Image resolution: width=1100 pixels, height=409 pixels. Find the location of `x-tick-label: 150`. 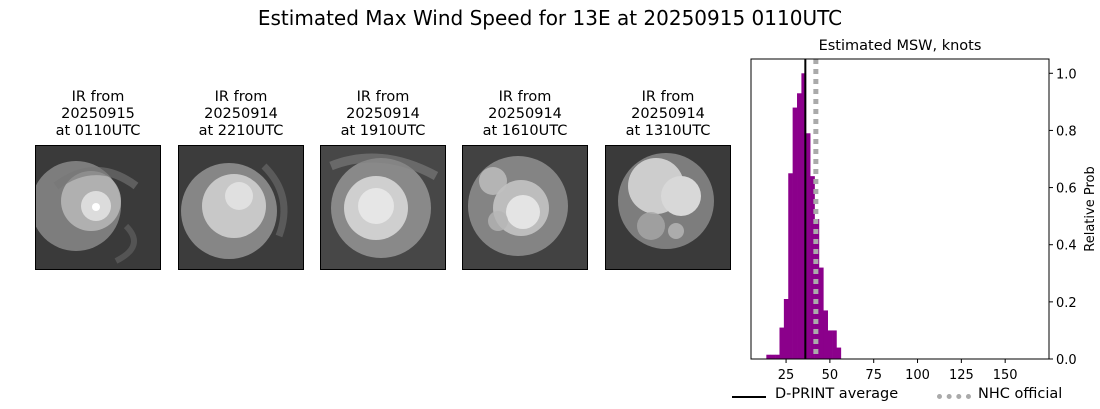

x-tick-label: 150 is located at coordinates (1005, 375).